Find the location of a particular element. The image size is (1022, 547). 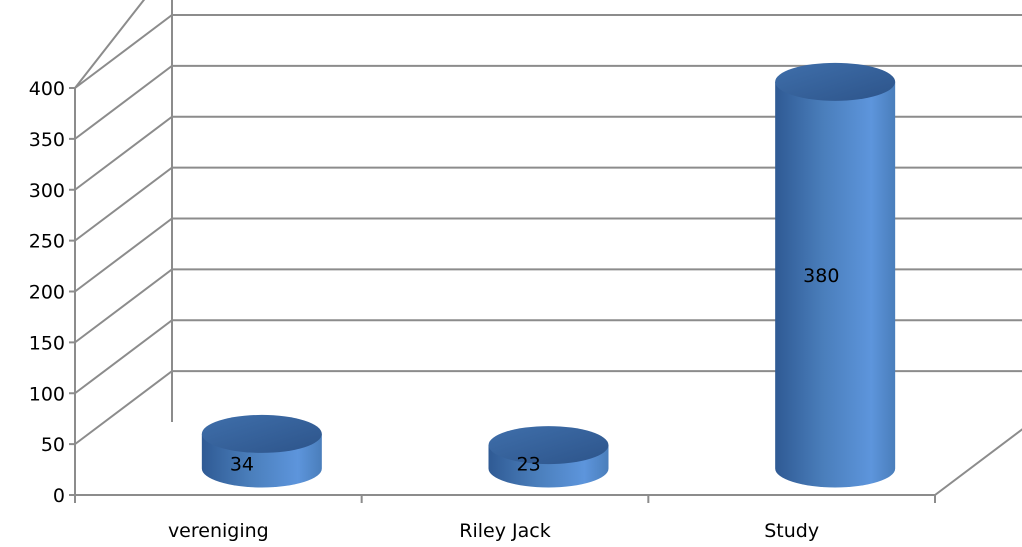

bar-vereniging: 34 is located at coordinates (261, 451).